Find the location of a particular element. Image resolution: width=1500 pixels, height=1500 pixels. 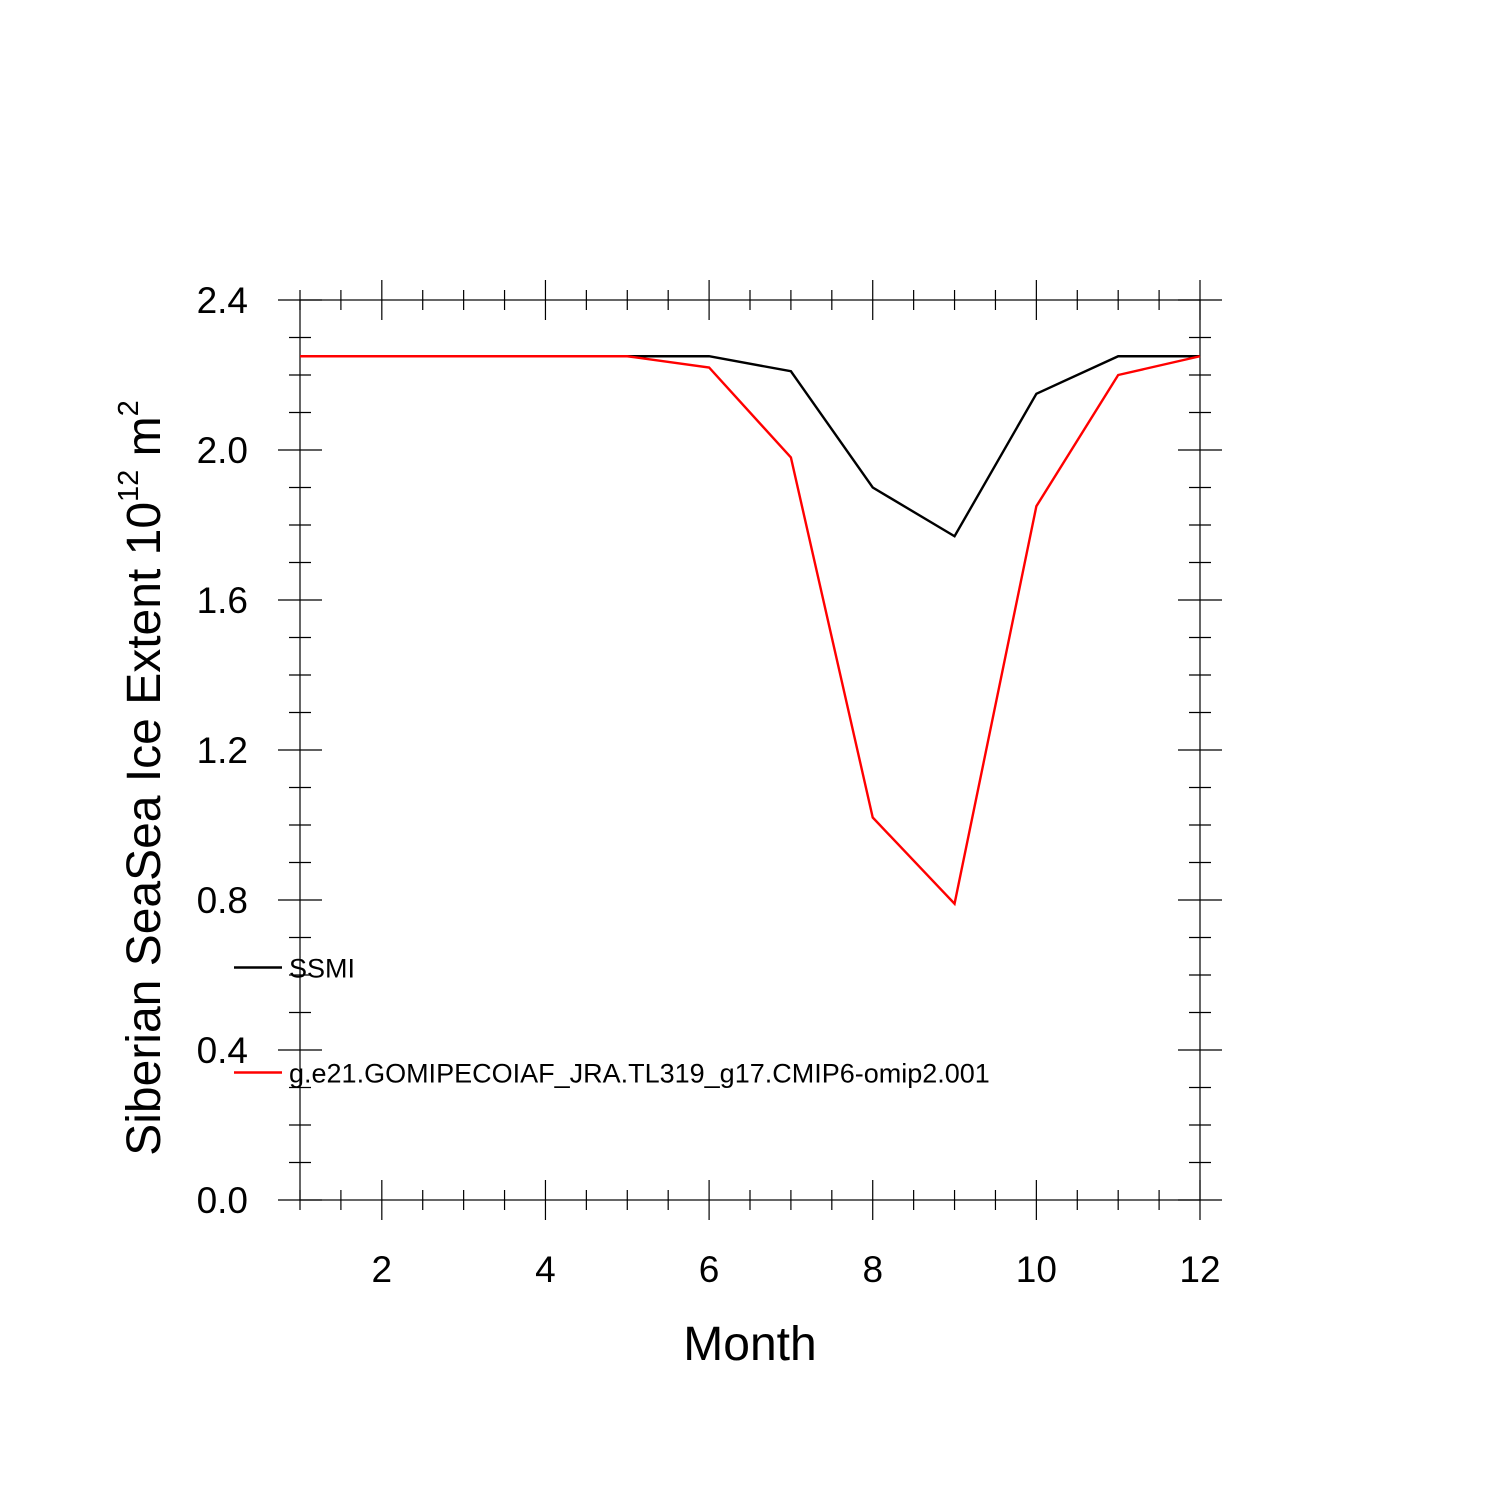

y-tick-label: 2.0 is located at coordinates (222, 450).